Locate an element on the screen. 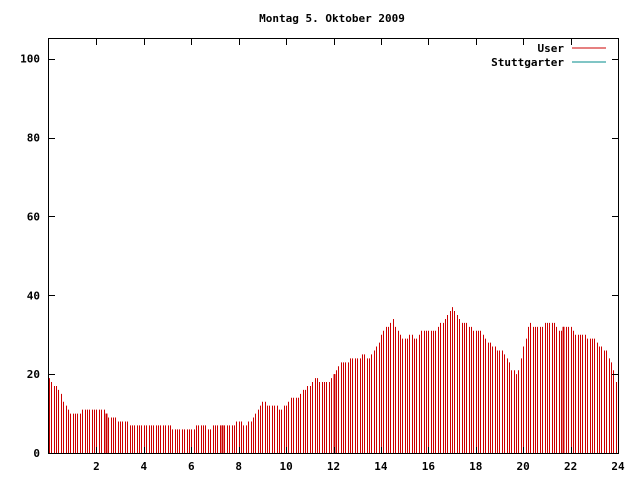  x-tick-label: 2 is located at coordinates (96, 466).